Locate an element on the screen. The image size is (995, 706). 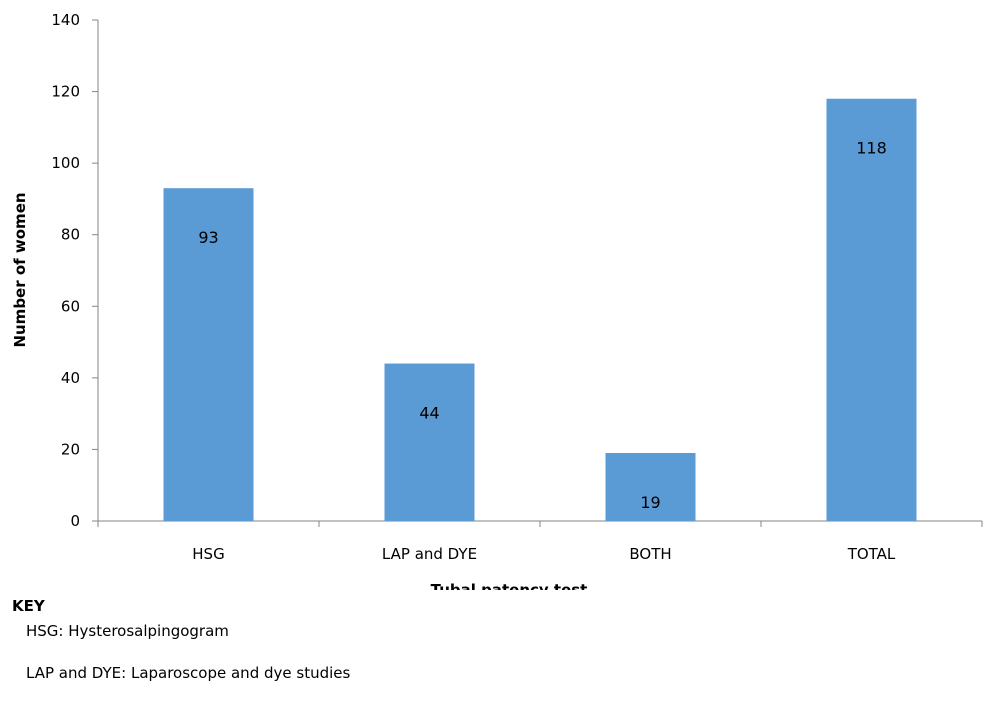
x-category-label: BOTH is located at coordinates (650, 554).